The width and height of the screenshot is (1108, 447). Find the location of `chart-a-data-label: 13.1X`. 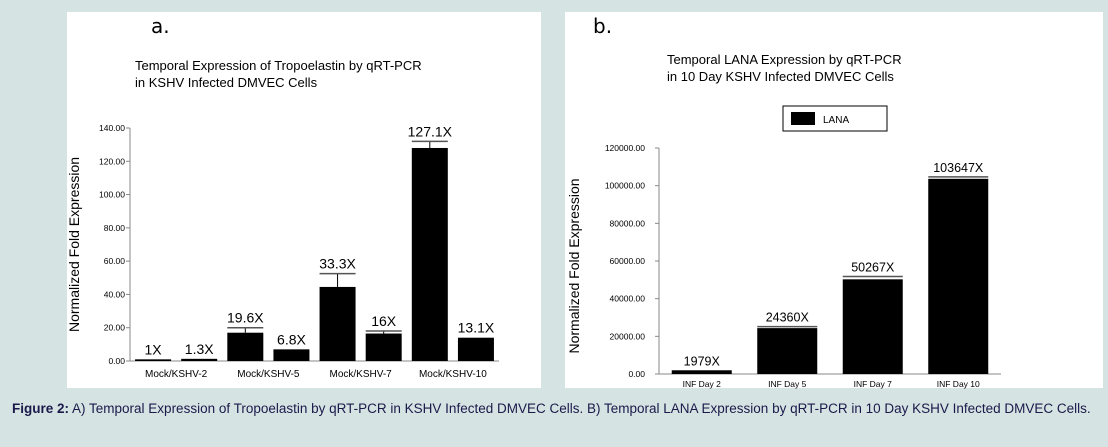

chart-a-data-label: 13.1X is located at coordinates (476, 328).